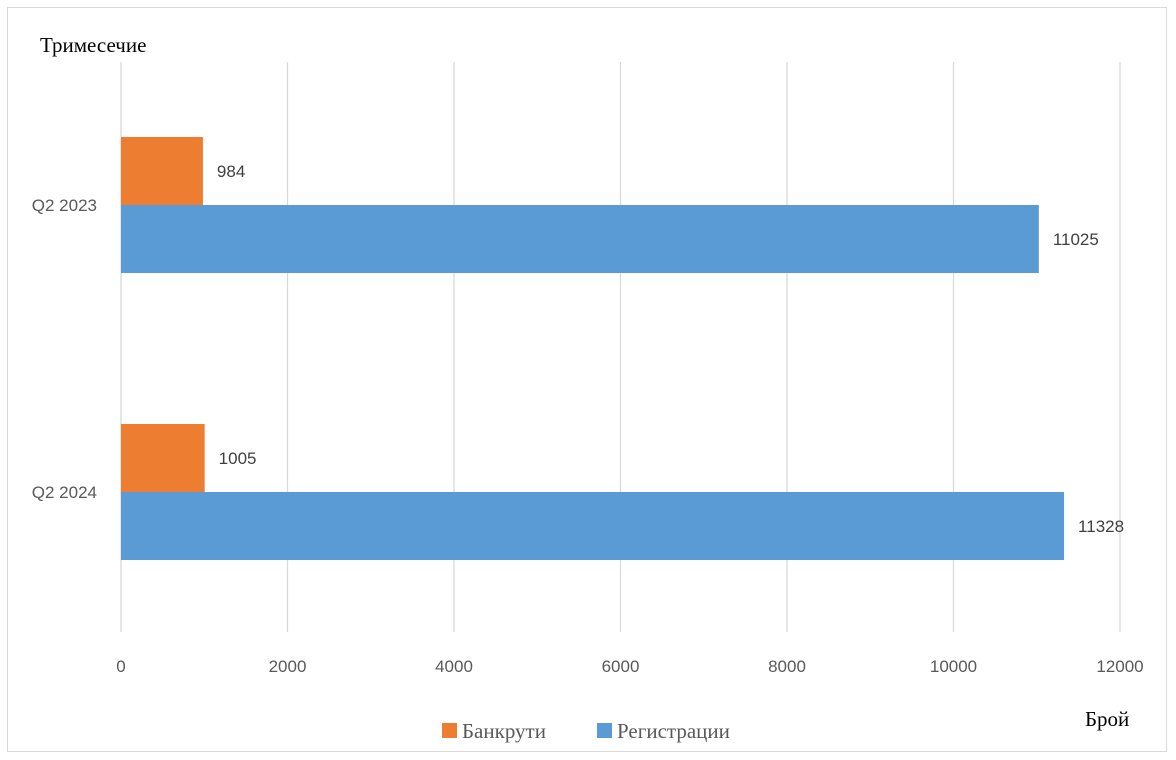 This screenshot has height=760, width=1176. What do you see at coordinates (454, 666) in the screenshot?
I see `x-tick-label: 4000` at bounding box center [454, 666].